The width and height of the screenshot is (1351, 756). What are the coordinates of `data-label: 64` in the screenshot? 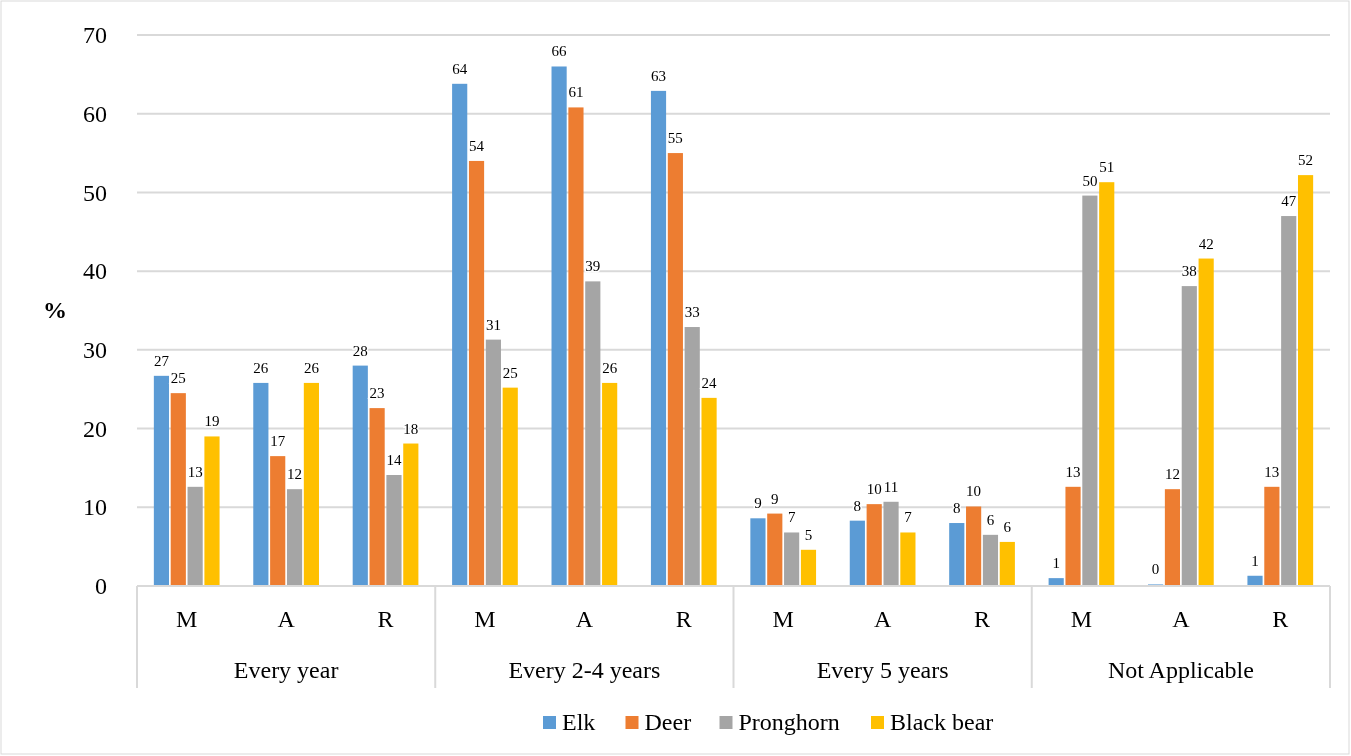 It's located at (460, 68).